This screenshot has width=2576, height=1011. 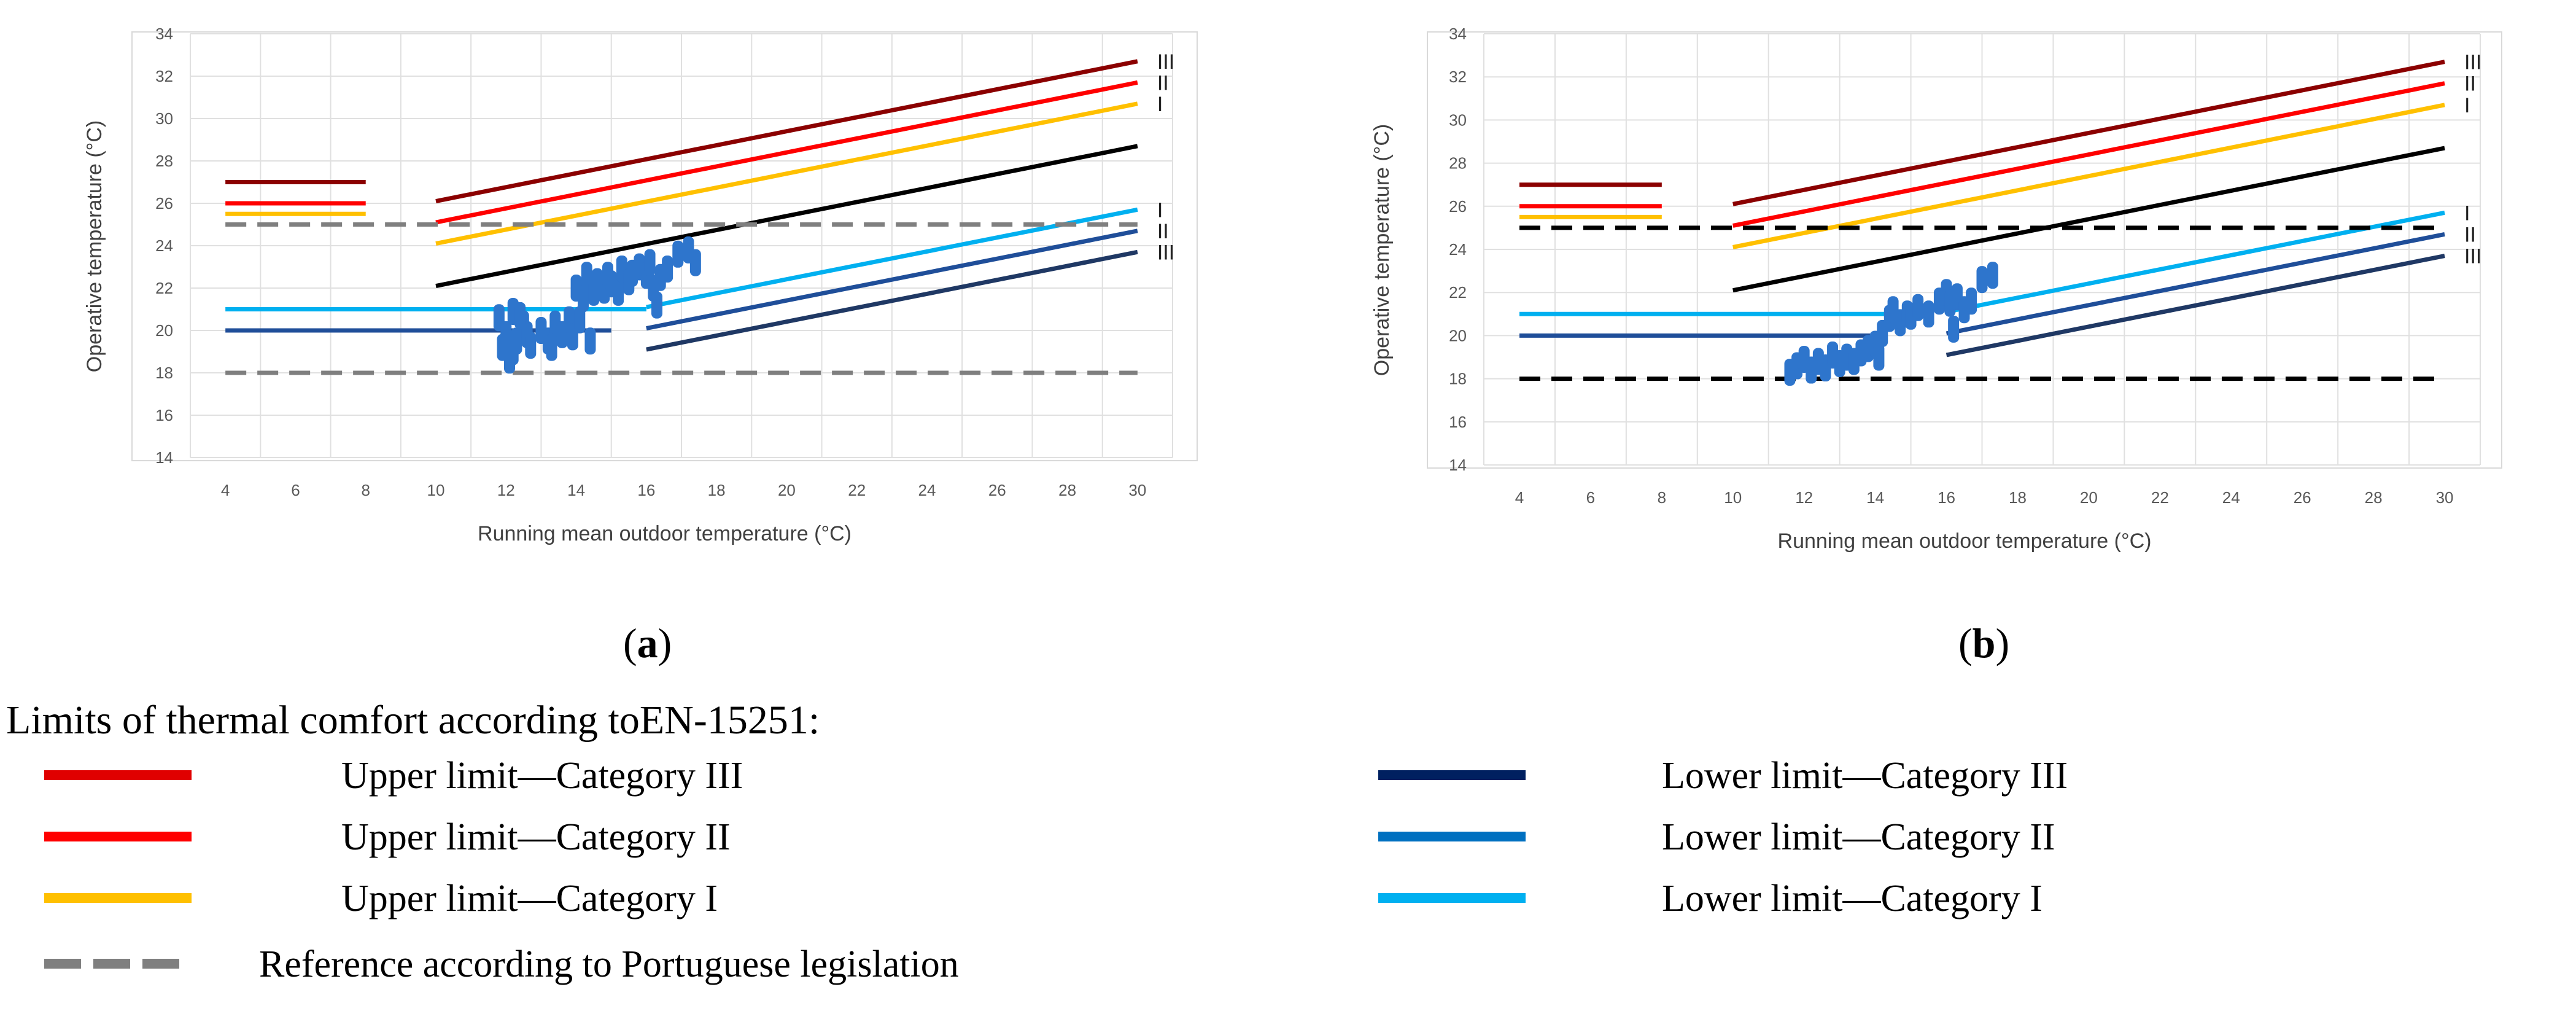 I want to click on legend-item-upper-ii, so click(x=118, y=836).